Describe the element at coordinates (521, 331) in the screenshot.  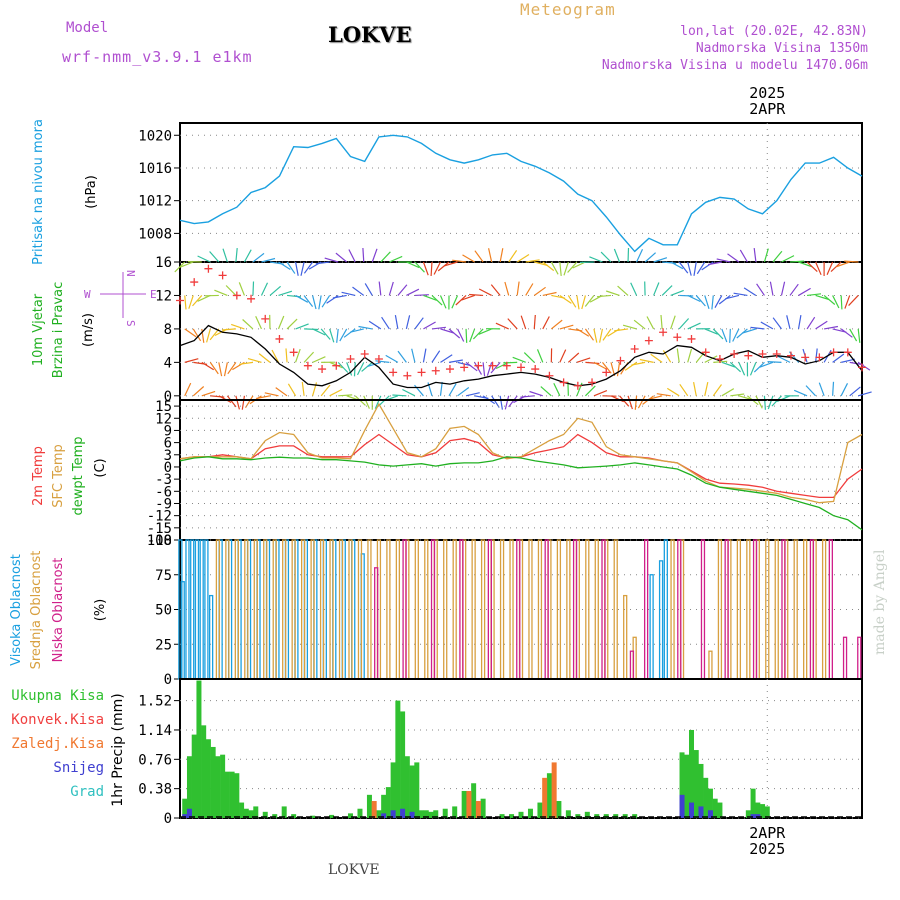
I see `panel-frame` at that location.